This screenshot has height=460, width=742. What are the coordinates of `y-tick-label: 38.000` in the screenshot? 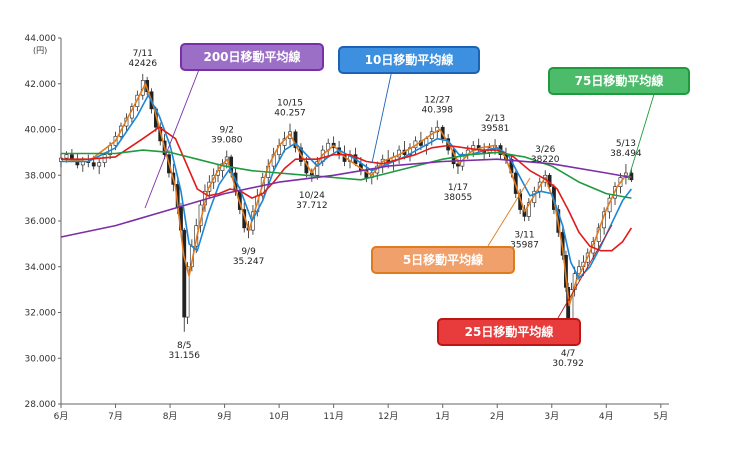 It's located at (41, 176).